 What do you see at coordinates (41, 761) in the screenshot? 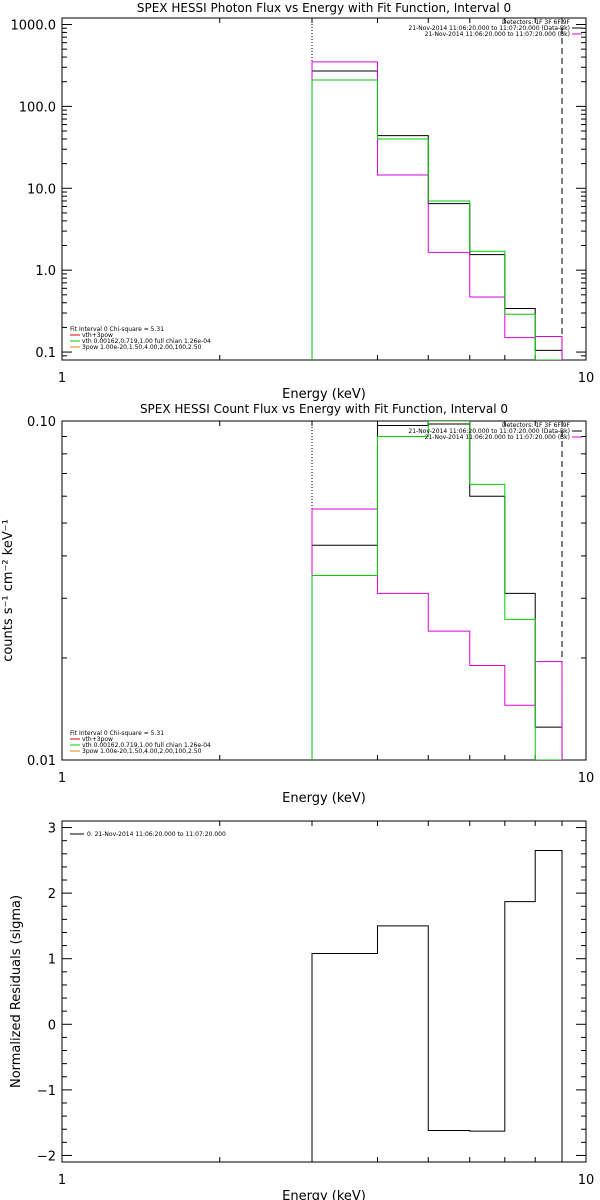
I see `y-tick-label: 0.01` at bounding box center [41, 761].